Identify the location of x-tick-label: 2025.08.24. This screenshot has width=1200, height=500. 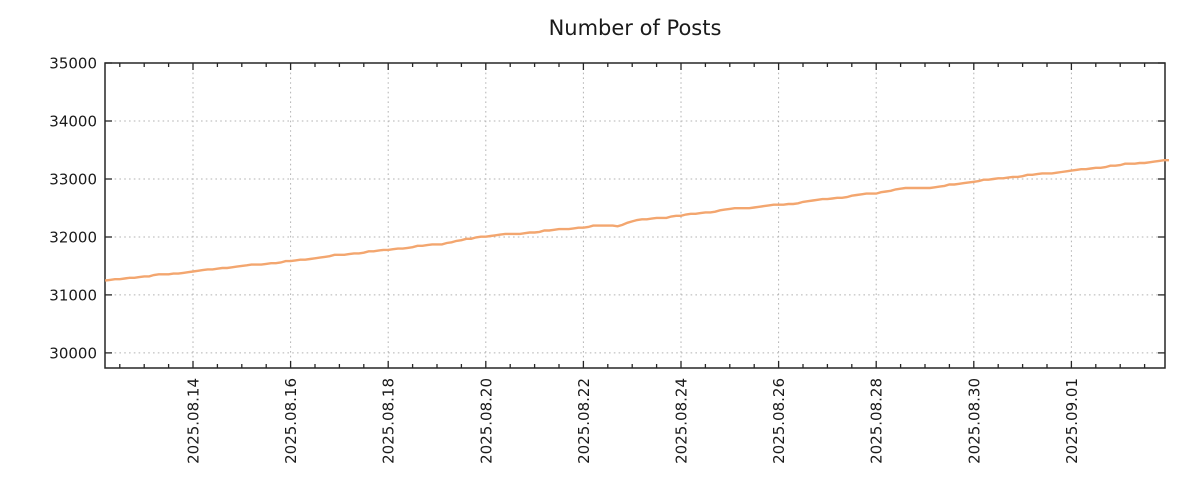
(682, 421).